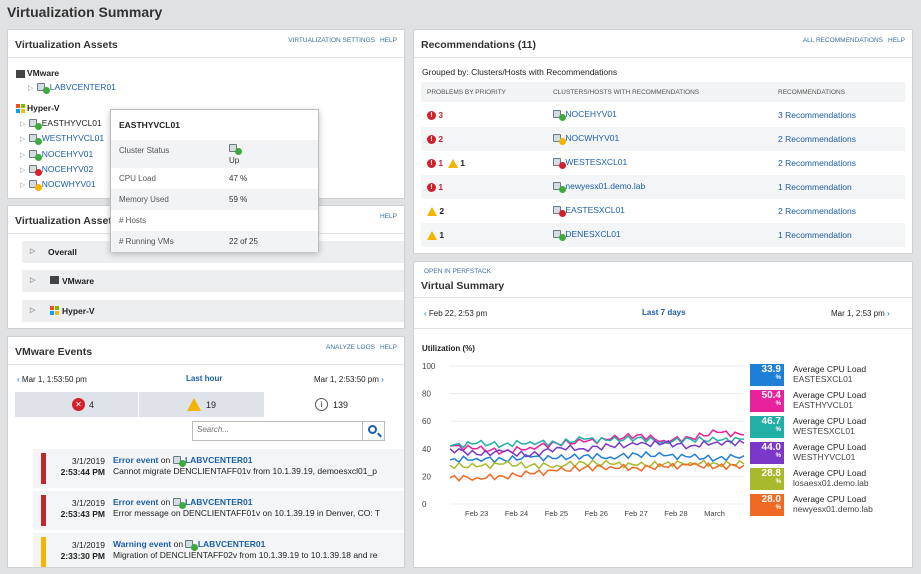  What do you see at coordinates (714, 513) in the screenshot?
I see `x-tick-label: March` at bounding box center [714, 513].